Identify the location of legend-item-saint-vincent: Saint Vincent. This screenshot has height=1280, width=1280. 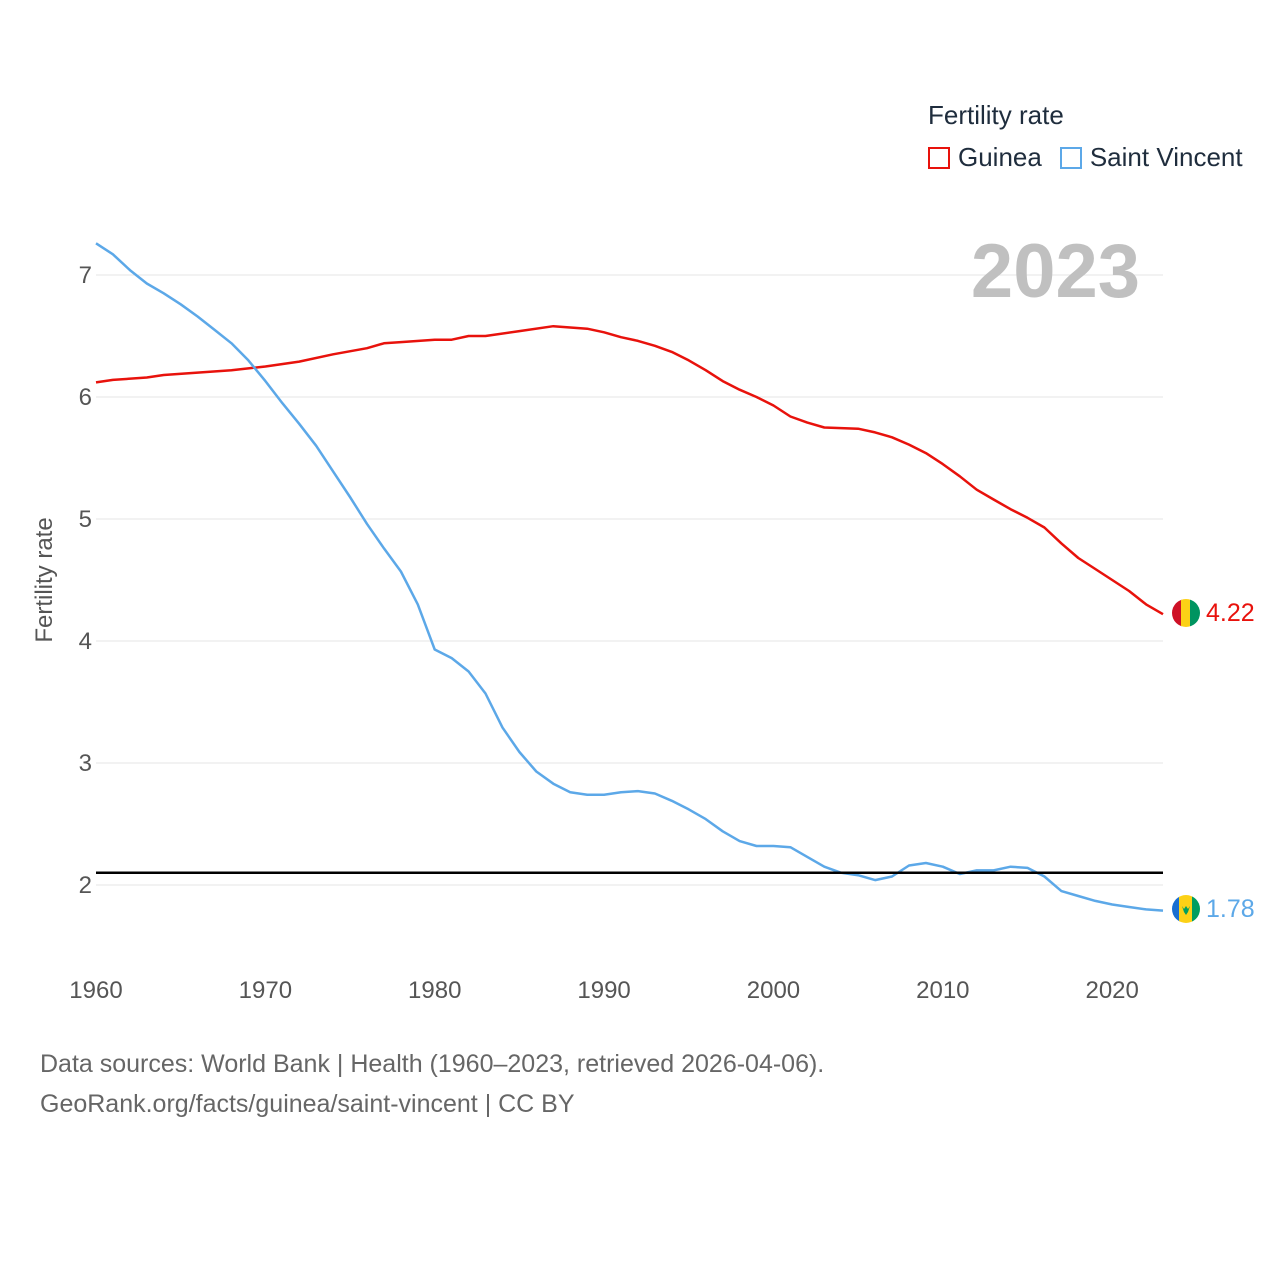
(1151, 157).